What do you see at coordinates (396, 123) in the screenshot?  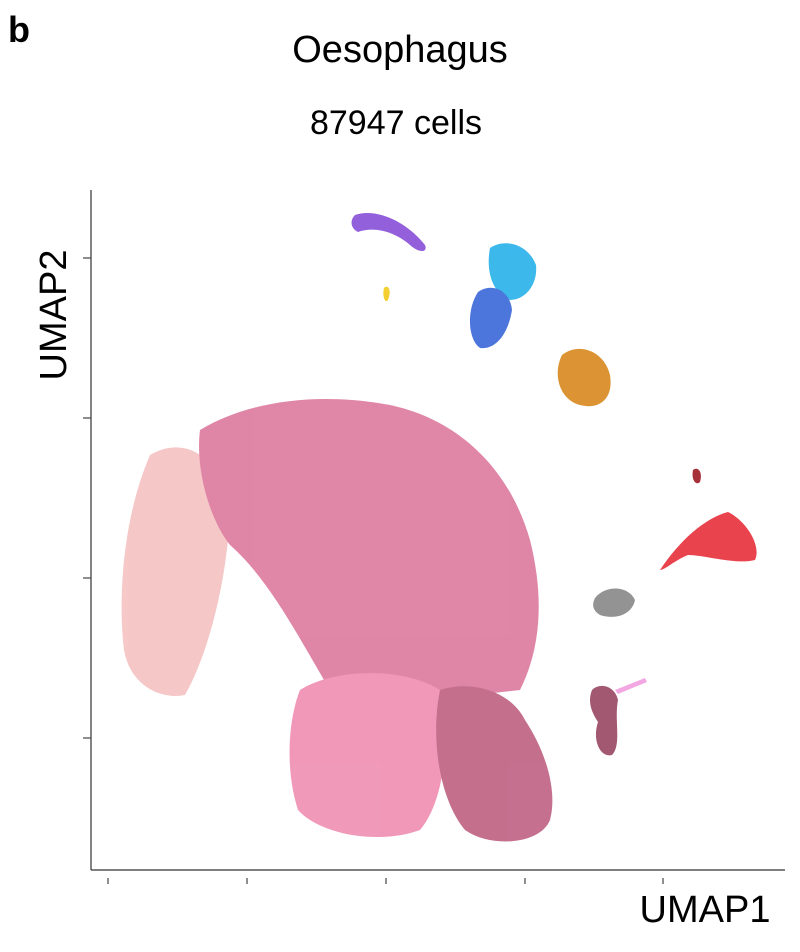 I see `chart-subtitle: 87947 cells` at bounding box center [396, 123].